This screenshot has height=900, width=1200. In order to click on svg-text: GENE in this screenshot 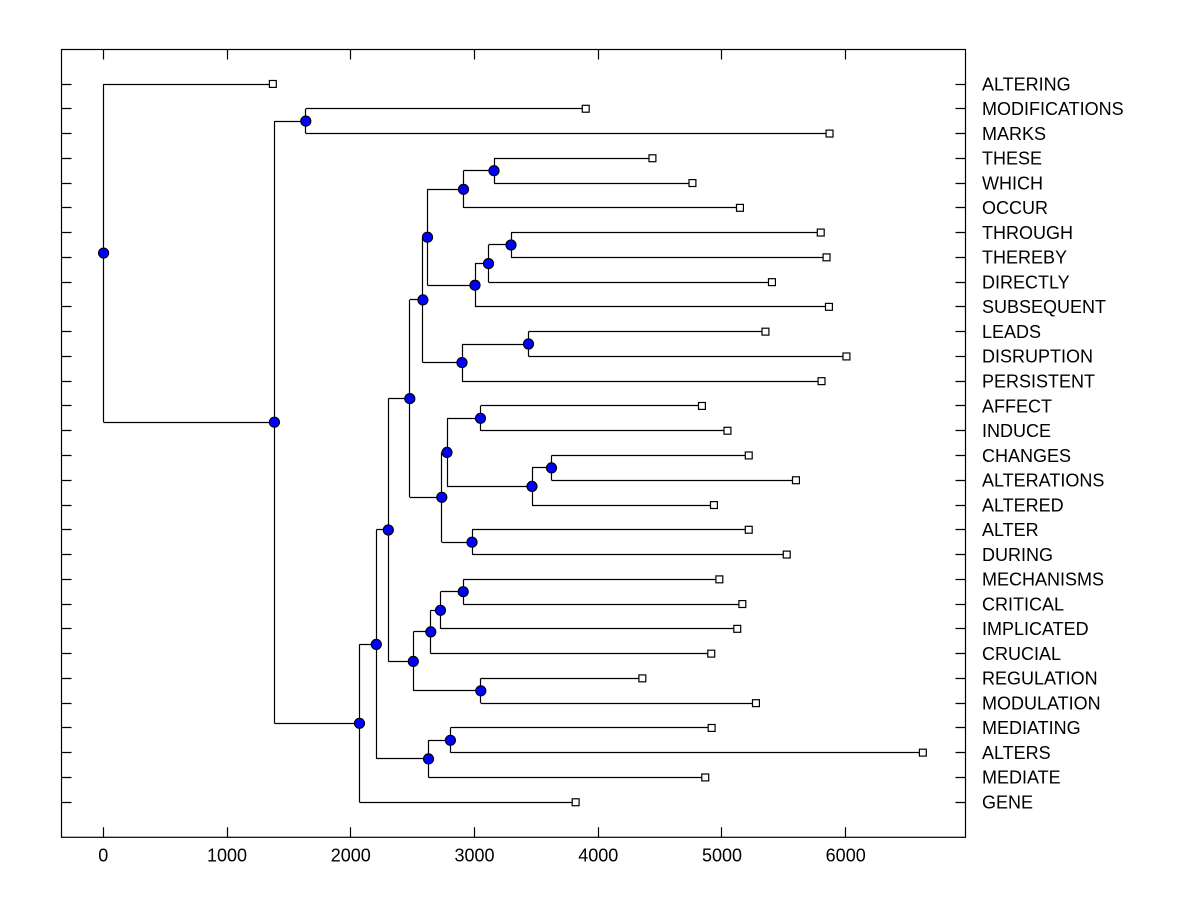, I will do `click(1007, 803)`.